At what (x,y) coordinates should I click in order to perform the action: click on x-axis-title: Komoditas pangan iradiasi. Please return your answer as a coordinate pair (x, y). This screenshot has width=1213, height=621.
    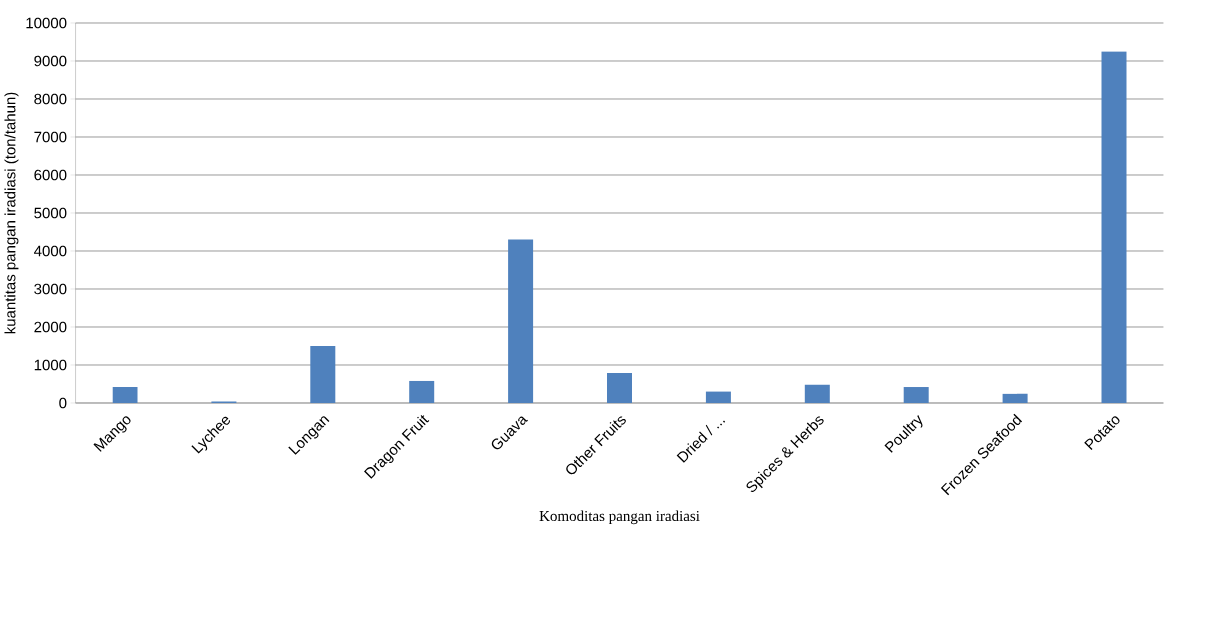
    Looking at the image, I should click on (619, 517).